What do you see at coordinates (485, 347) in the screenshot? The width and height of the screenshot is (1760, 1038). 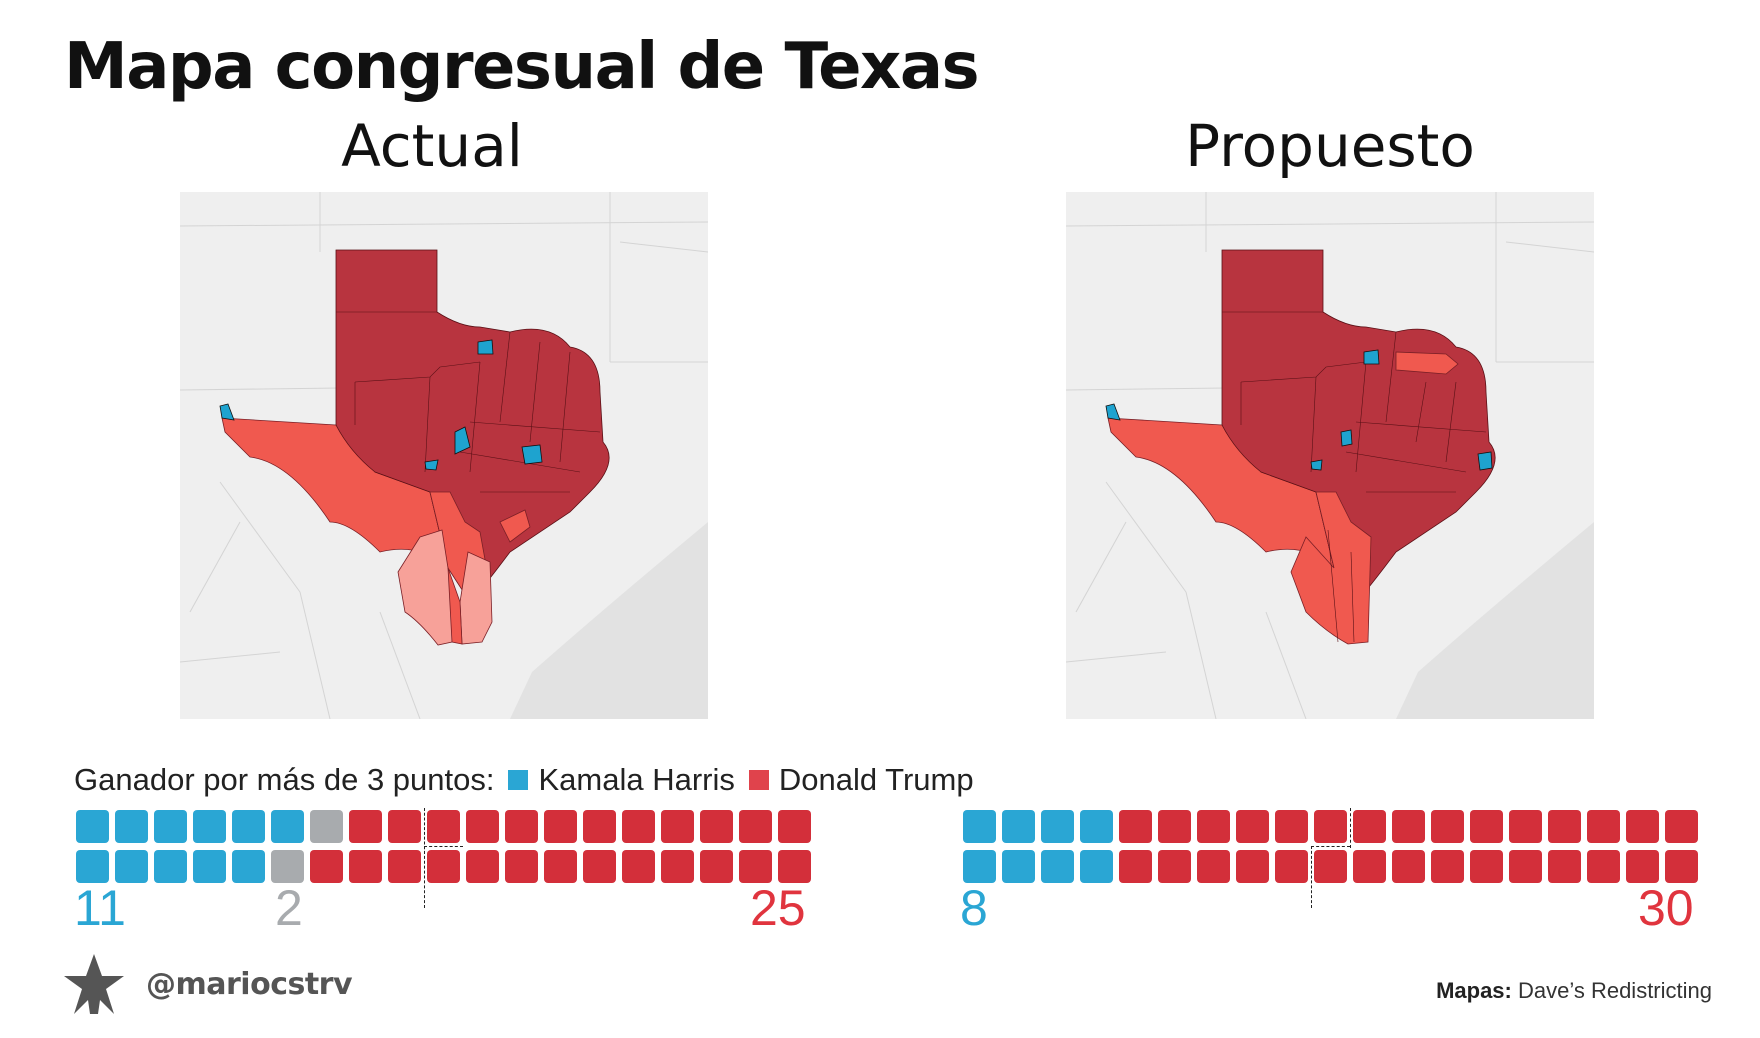 I see `district-dallas` at bounding box center [485, 347].